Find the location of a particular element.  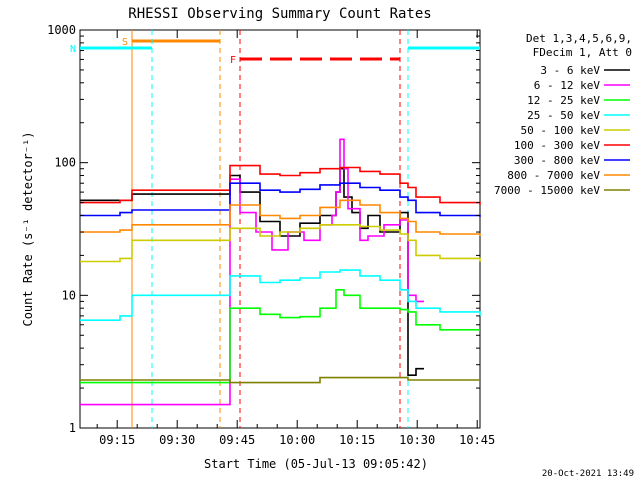

event-letter-s: S is located at coordinates (125, 42).